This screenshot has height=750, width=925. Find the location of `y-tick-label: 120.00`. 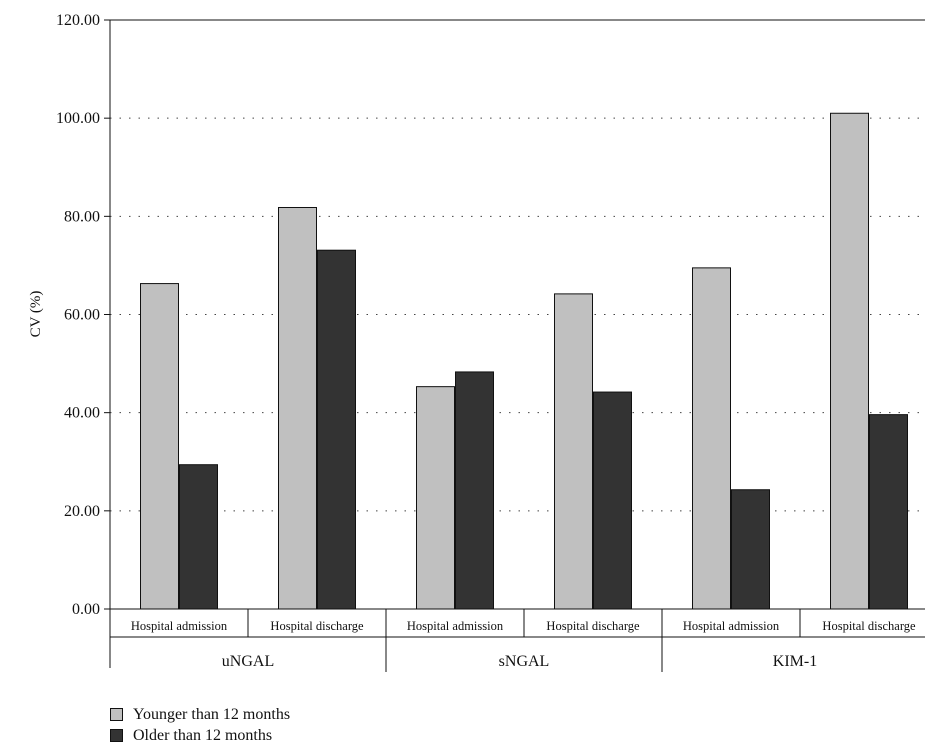

y-tick-label: 120.00 is located at coordinates (78, 20).